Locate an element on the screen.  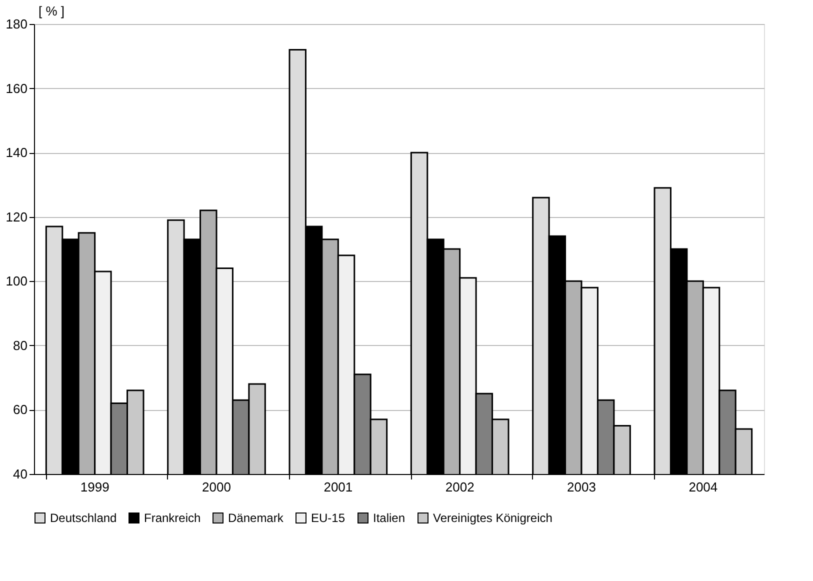
x-tick-label: 2001 is located at coordinates (338, 487).